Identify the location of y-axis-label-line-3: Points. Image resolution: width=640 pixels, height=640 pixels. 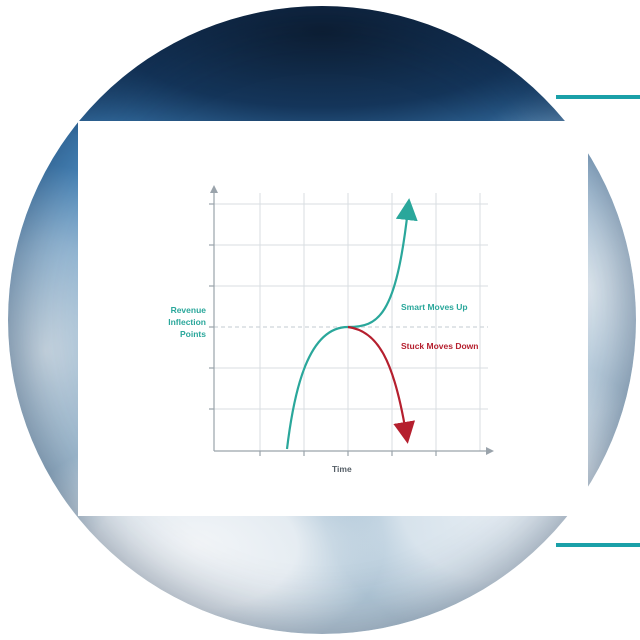
(193, 334).